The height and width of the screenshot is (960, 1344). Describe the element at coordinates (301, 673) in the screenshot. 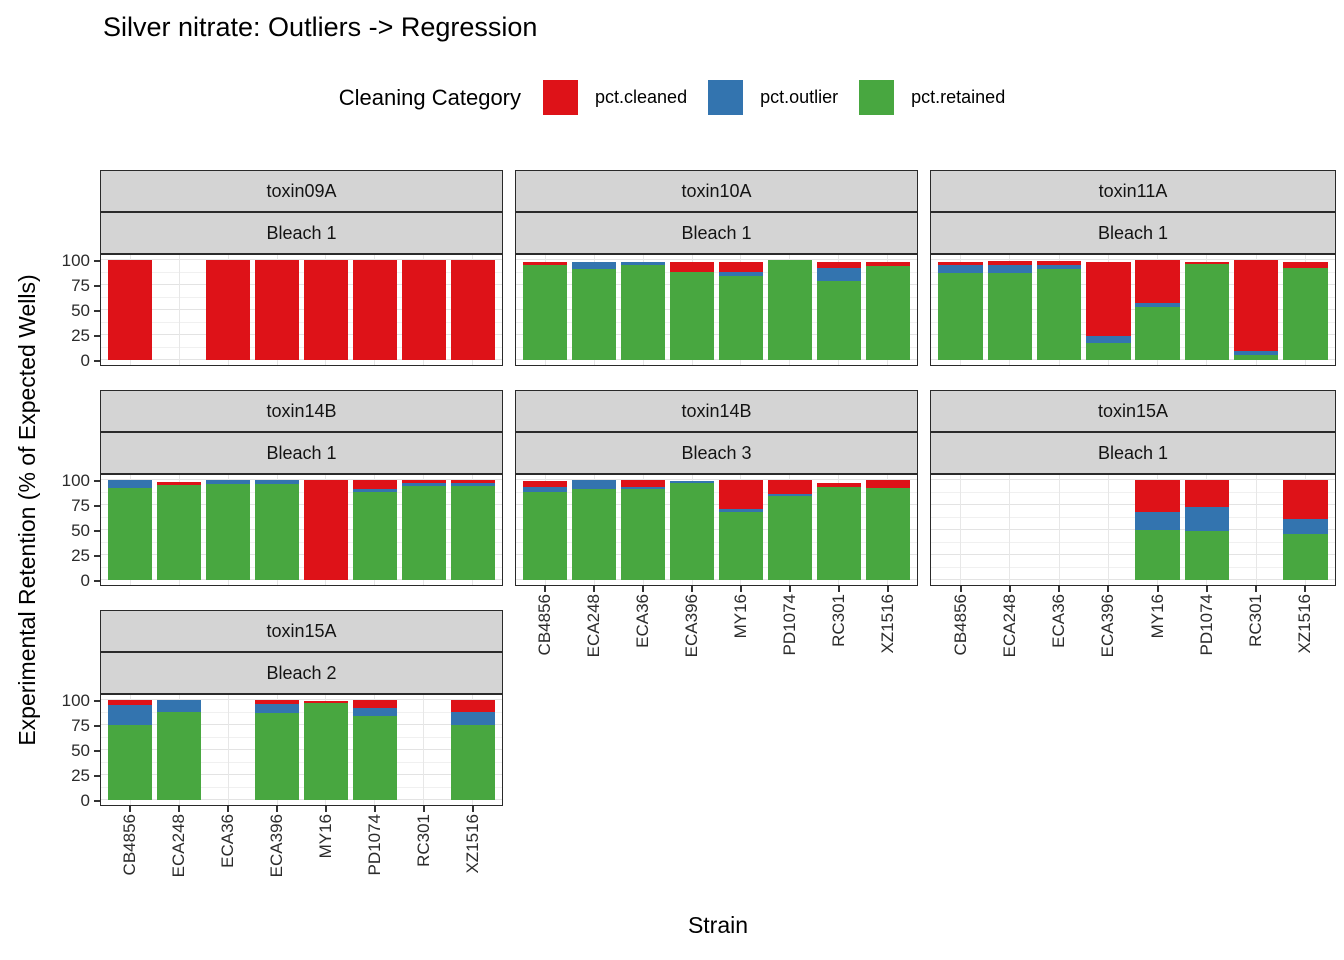

I see `facet-strip-bleach: Bleach 2` at that location.